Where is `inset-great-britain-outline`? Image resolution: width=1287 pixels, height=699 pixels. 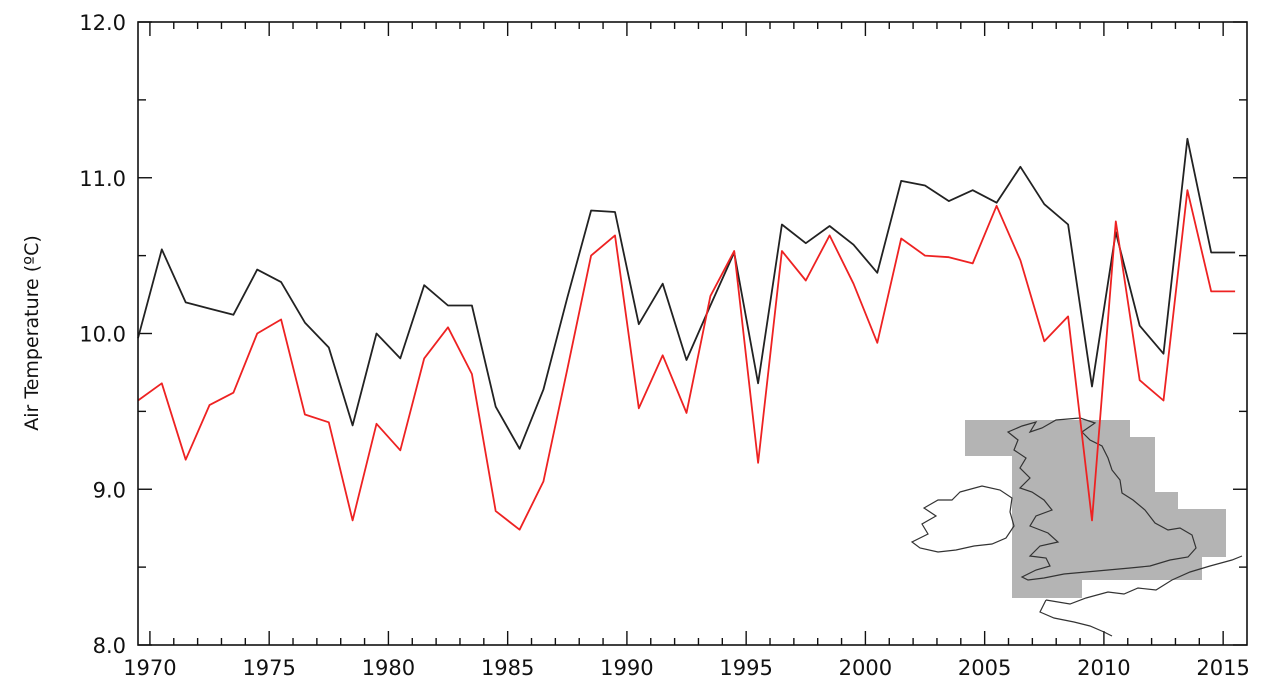
inset-great-britain-outline is located at coordinates (1101, 499).